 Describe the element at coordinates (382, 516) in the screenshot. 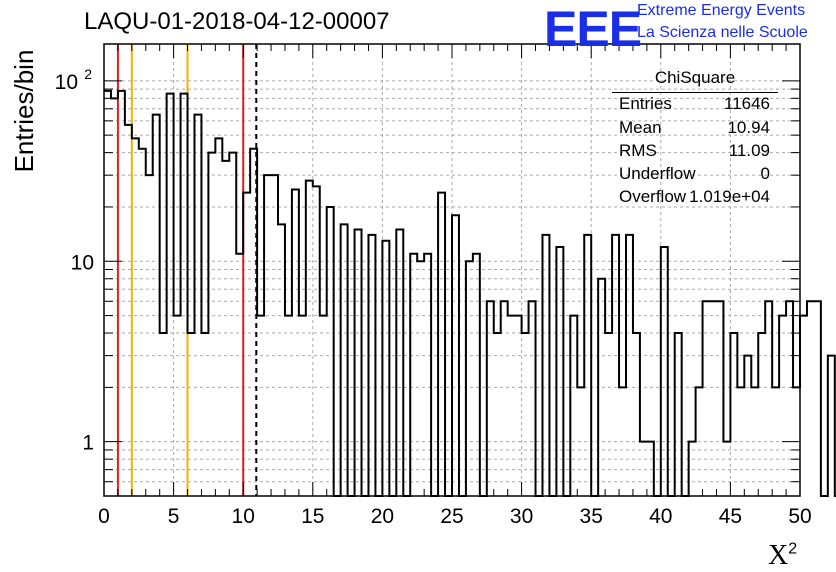

I see `x-tick-label: 20` at that location.